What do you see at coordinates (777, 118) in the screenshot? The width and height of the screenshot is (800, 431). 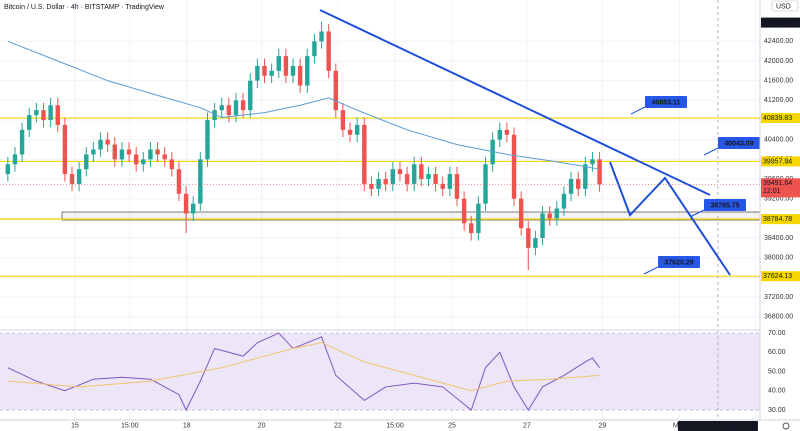 I see `level-label: 40839.83` at bounding box center [777, 118].